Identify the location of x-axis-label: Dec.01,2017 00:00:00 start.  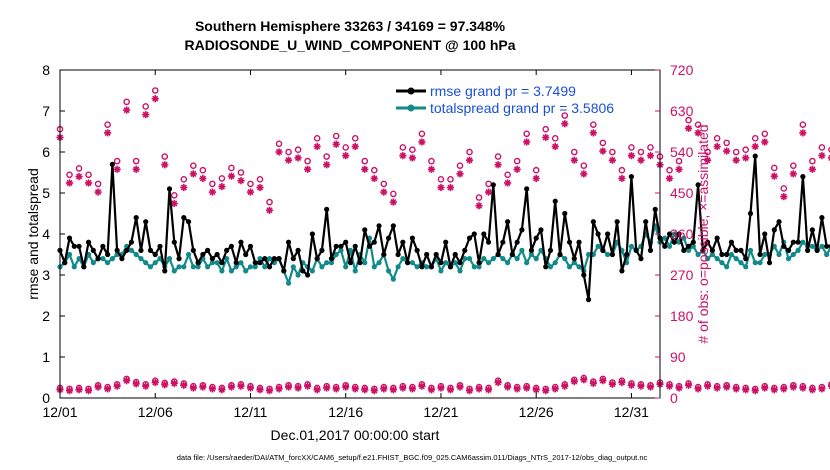
(355, 435).